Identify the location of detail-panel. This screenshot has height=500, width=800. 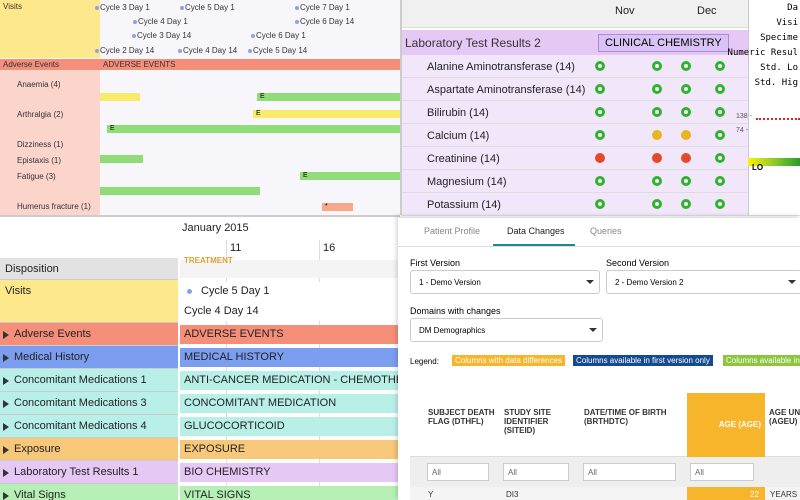
(774, 107).